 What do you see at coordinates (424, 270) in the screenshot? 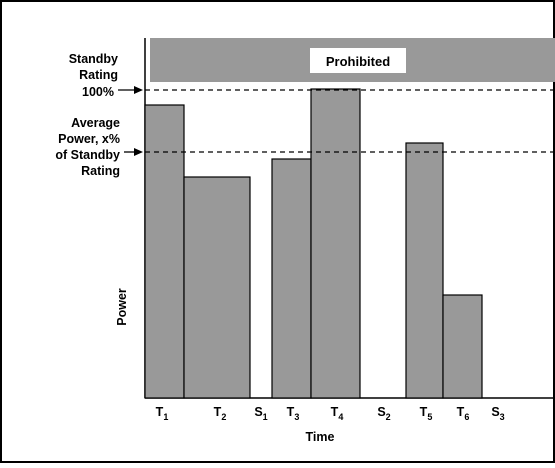
I see `bar-t5` at bounding box center [424, 270].